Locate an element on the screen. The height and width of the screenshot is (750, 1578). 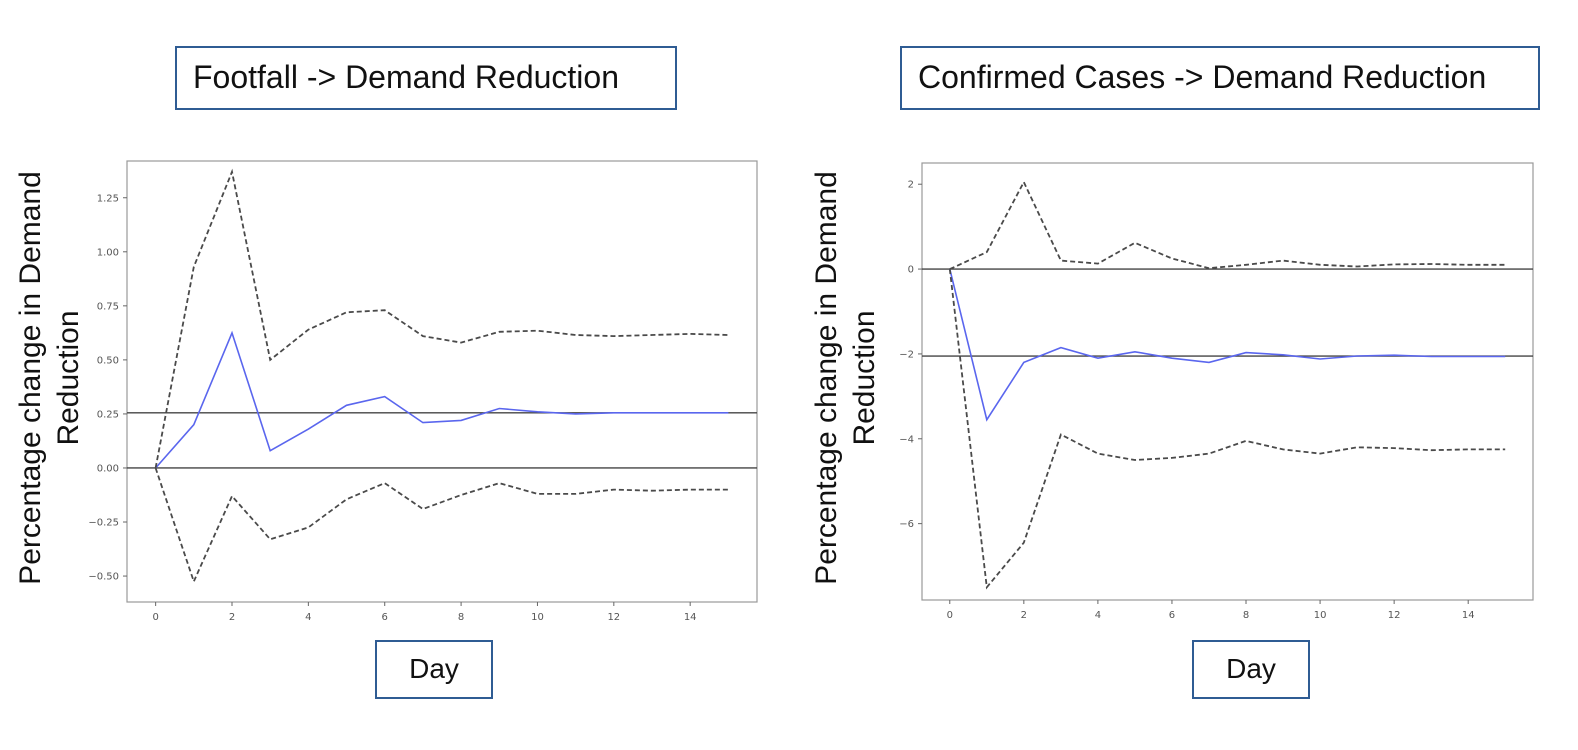
x-axis-label-footfall: Day is located at coordinates (434, 669).